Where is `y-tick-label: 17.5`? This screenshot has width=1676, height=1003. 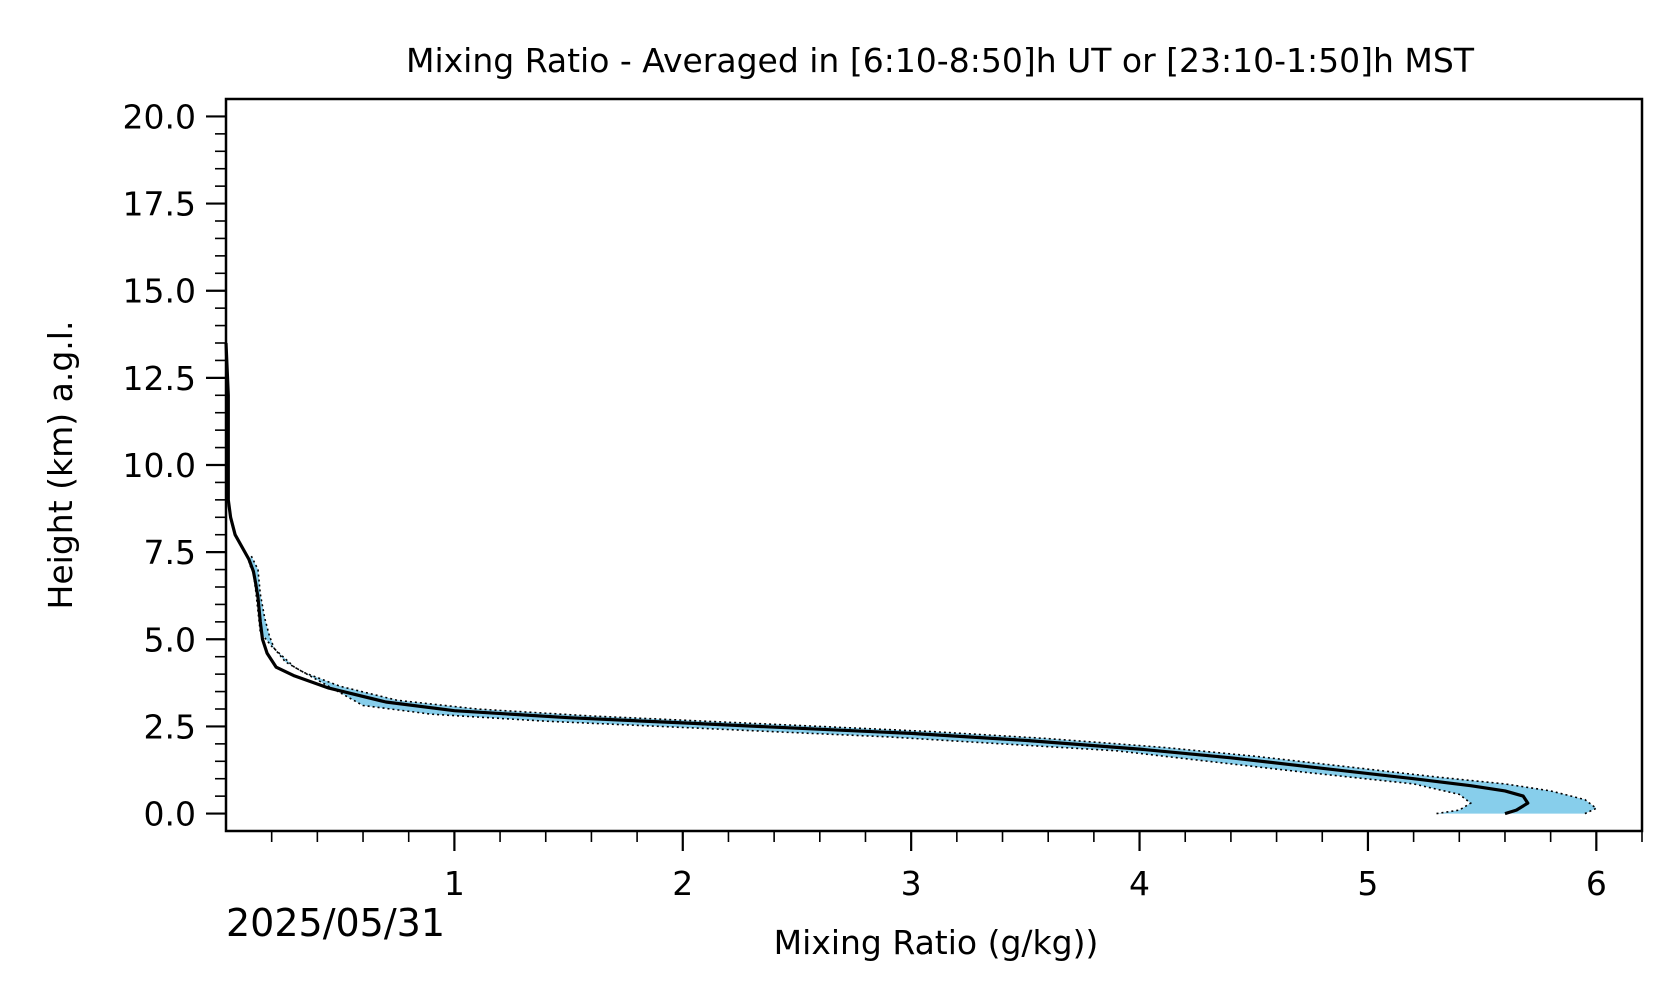 y-tick-label: 17.5 is located at coordinates (159, 204).